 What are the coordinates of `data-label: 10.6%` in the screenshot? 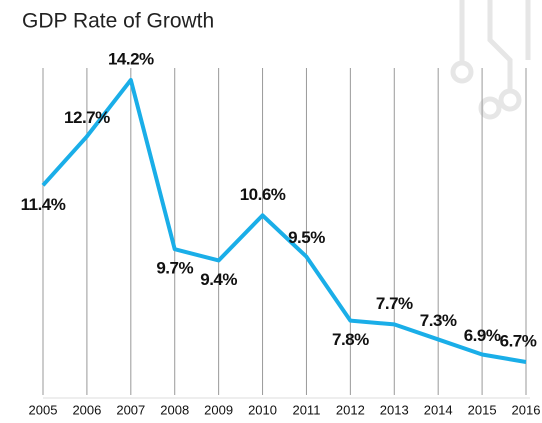 It's located at (263, 194).